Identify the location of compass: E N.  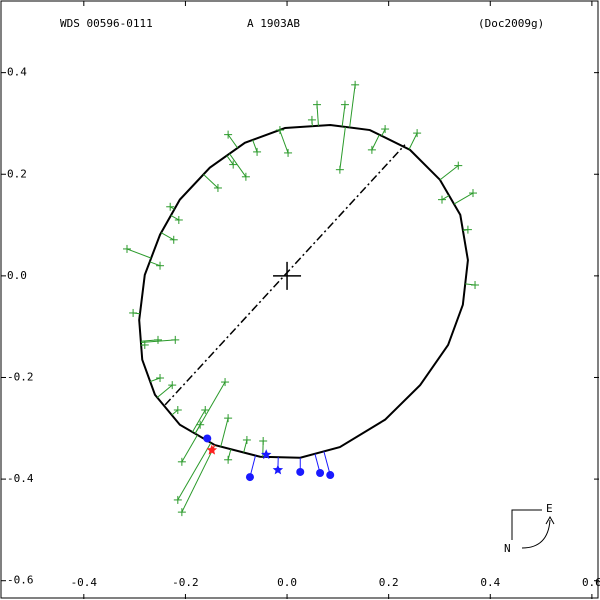
(529, 528).